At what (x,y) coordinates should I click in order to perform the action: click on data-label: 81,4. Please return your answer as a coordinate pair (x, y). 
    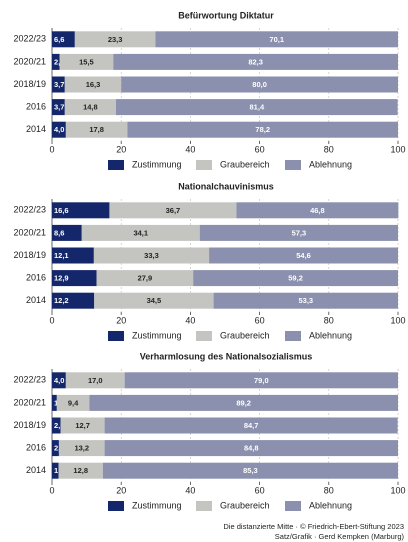
    Looking at the image, I should click on (257, 107).